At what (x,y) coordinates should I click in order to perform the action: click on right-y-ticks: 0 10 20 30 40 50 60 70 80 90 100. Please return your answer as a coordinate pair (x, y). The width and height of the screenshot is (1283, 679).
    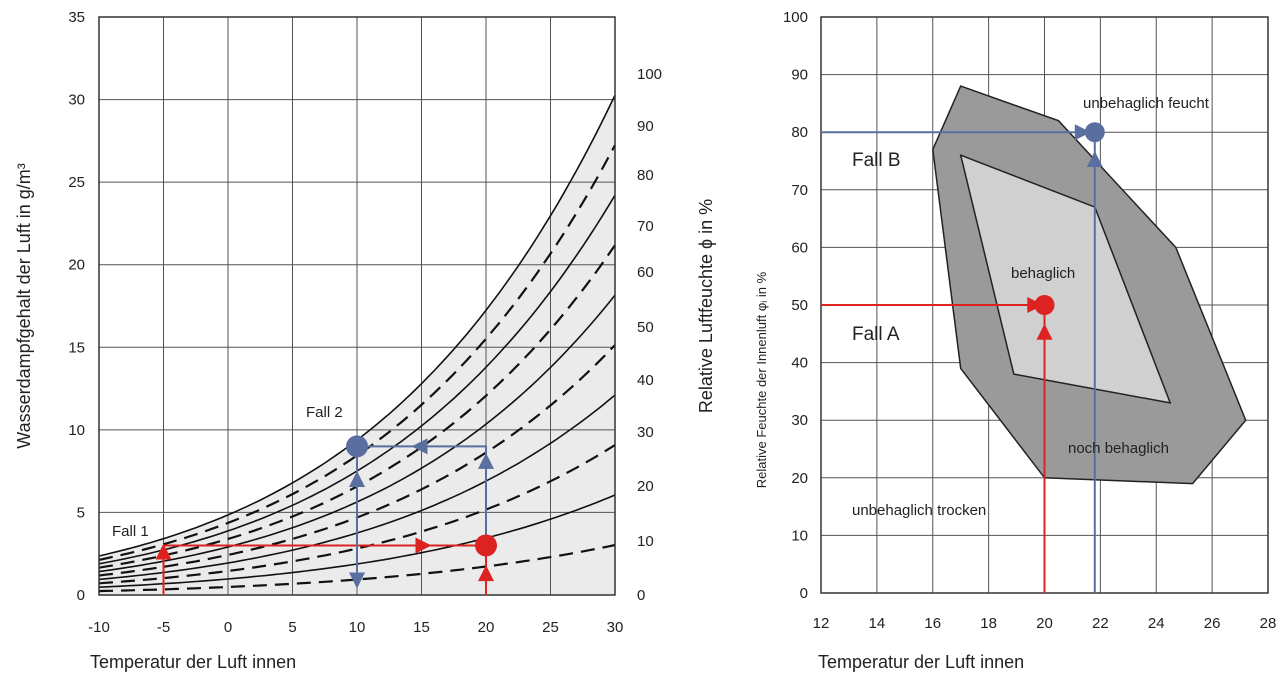
    Looking at the image, I should click on (795, 305).